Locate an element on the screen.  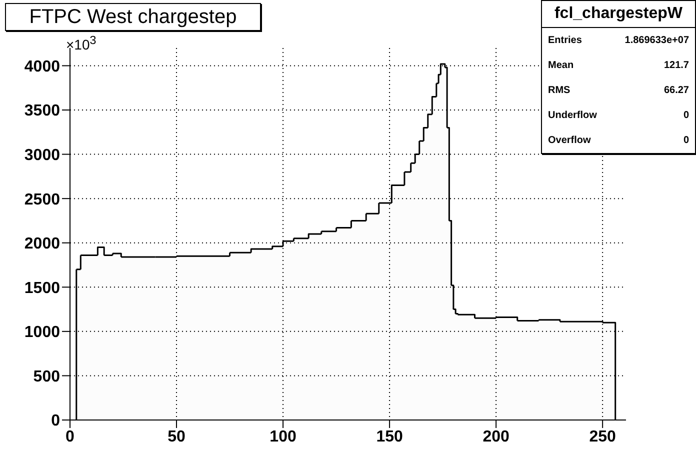
y-tick-label: 1000 is located at coordinates (42, 333).